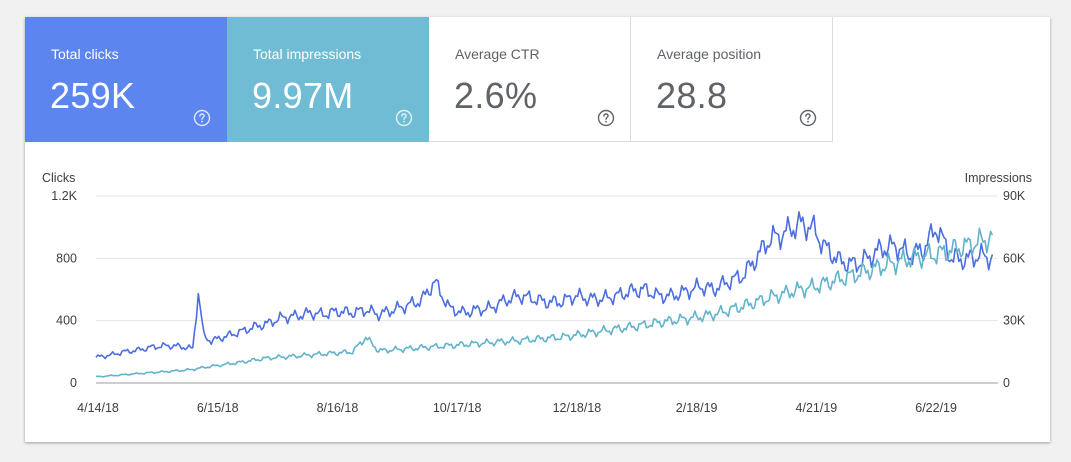 Image resolution: width=1071 pixels, height=462 pixels. Describe the element at coordinates (1014, 321) in the screenshot. I see `y-right-tick-label: 30K` at that location.